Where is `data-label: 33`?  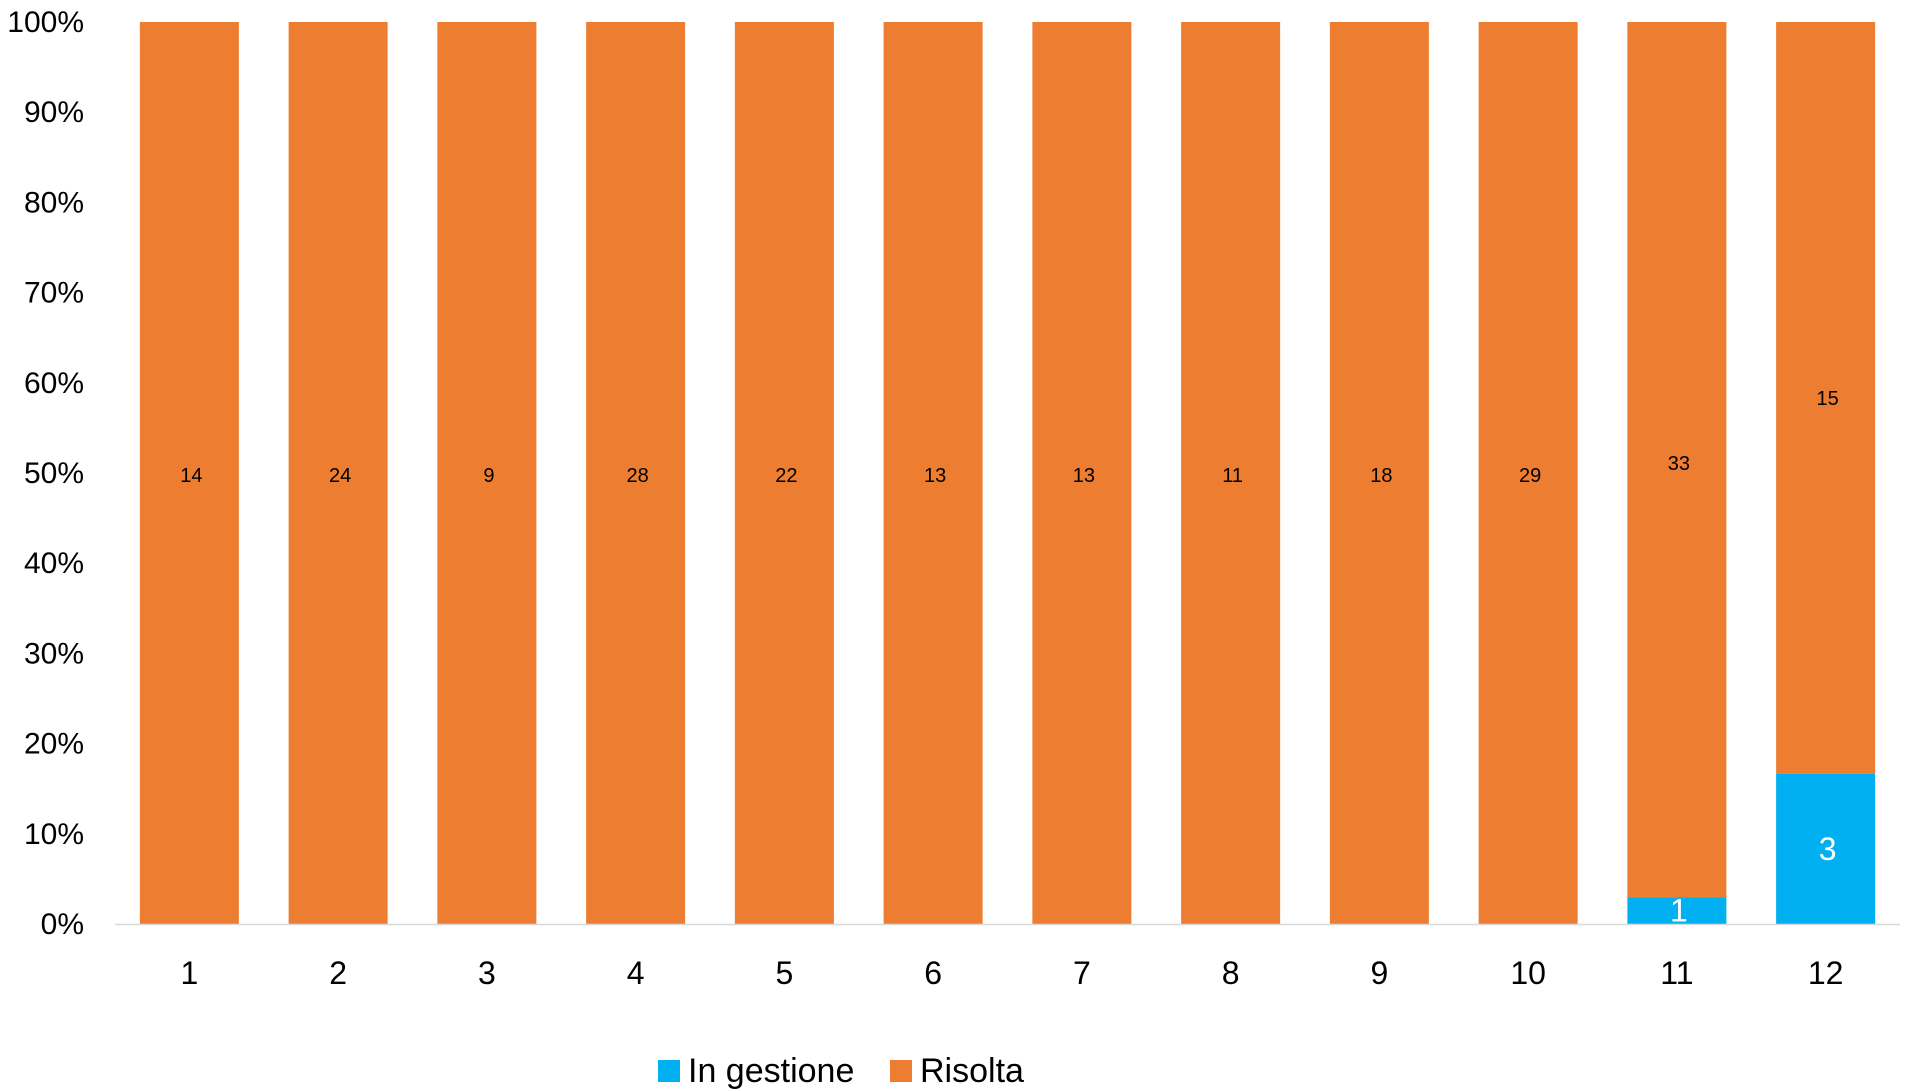
data-label: 33 is located at coordinates (1679, 464).